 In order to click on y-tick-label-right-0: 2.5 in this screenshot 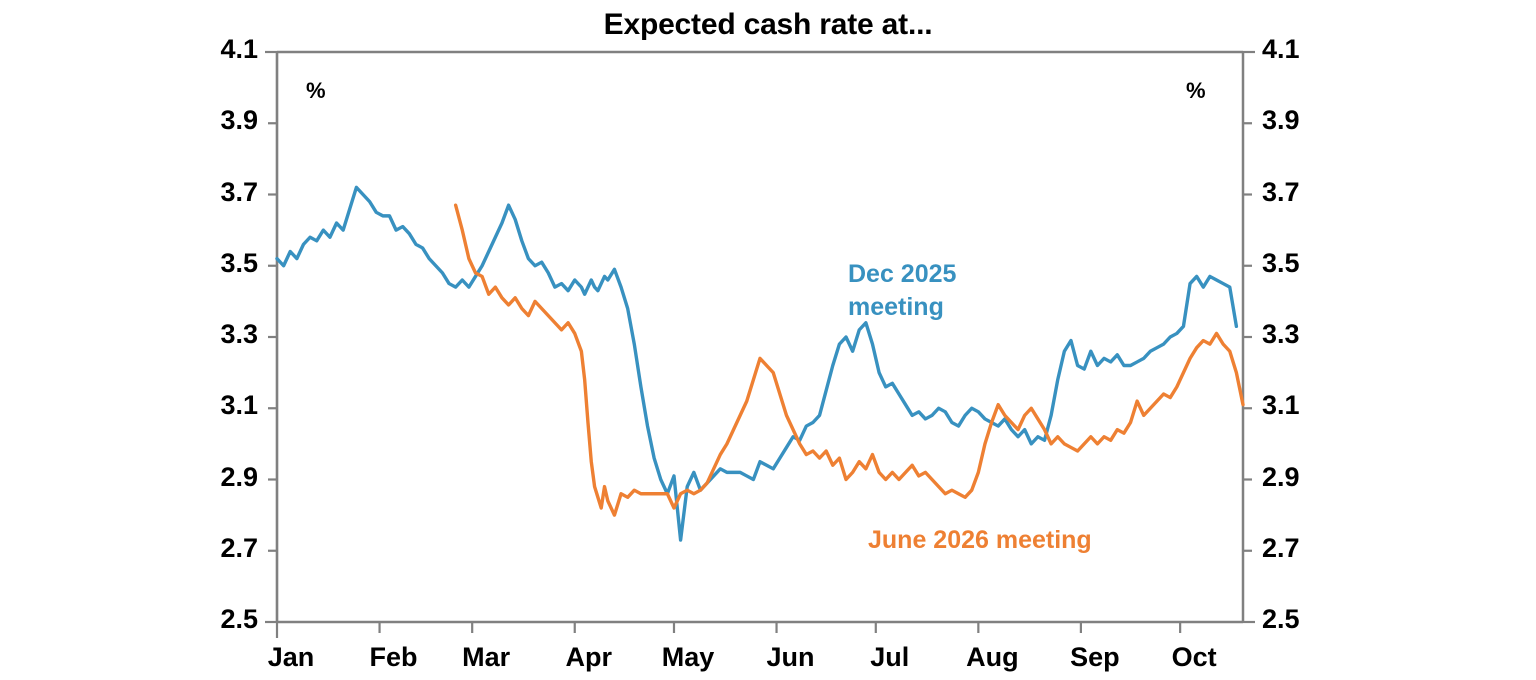, I will do `click(1281, 619)`.